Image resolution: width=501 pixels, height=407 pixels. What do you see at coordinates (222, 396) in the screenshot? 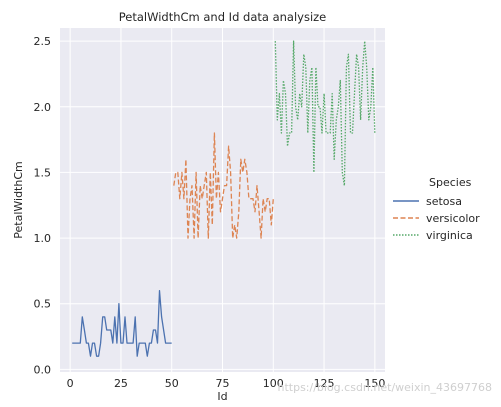
I see `x-axis-label: Id` at bounding box center [222, 396].